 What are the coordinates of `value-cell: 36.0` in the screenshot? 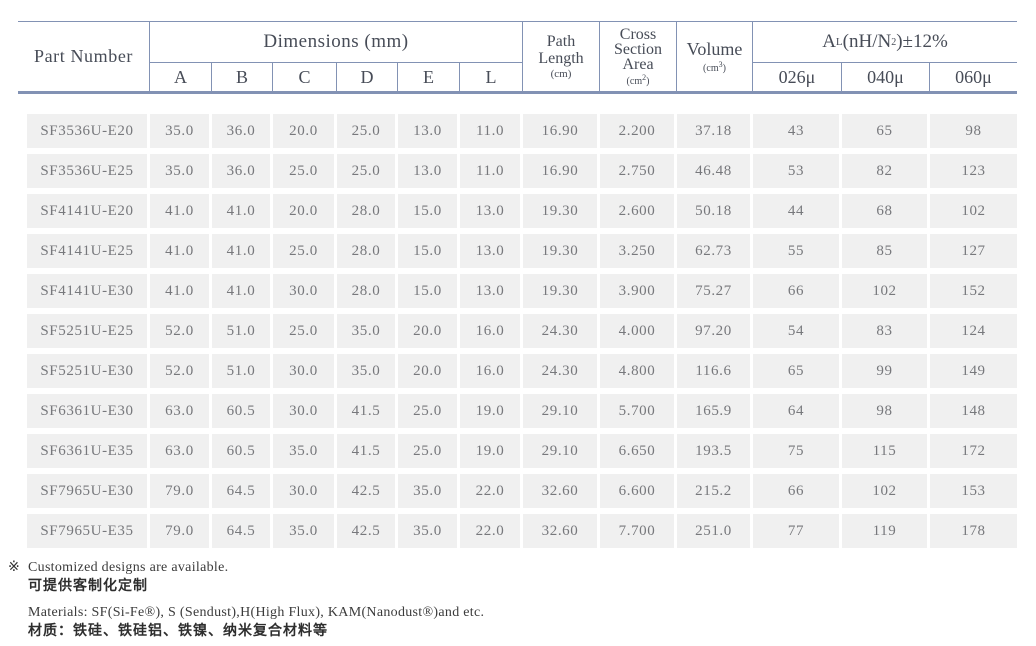 It's located at (242, 131).